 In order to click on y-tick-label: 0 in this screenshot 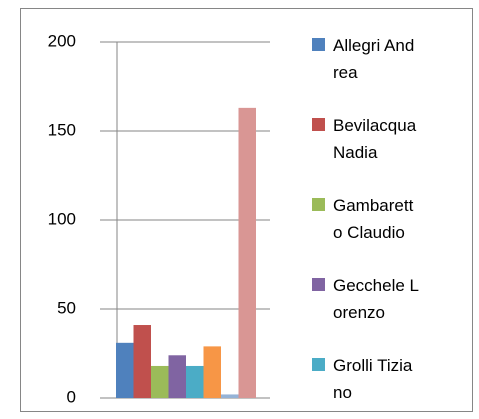, I will do `click(71, 396)`.